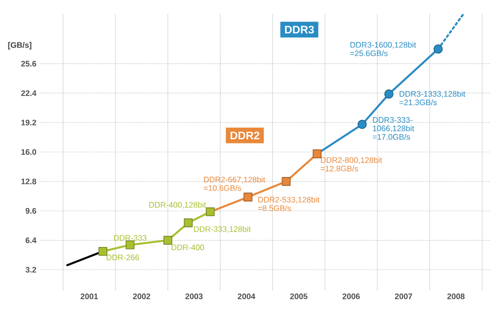 This screenshot has height=312, width=500. Describe the element at coordinates (123, 257) in the screenshot. I see `annotation: DDR-266` at that location.